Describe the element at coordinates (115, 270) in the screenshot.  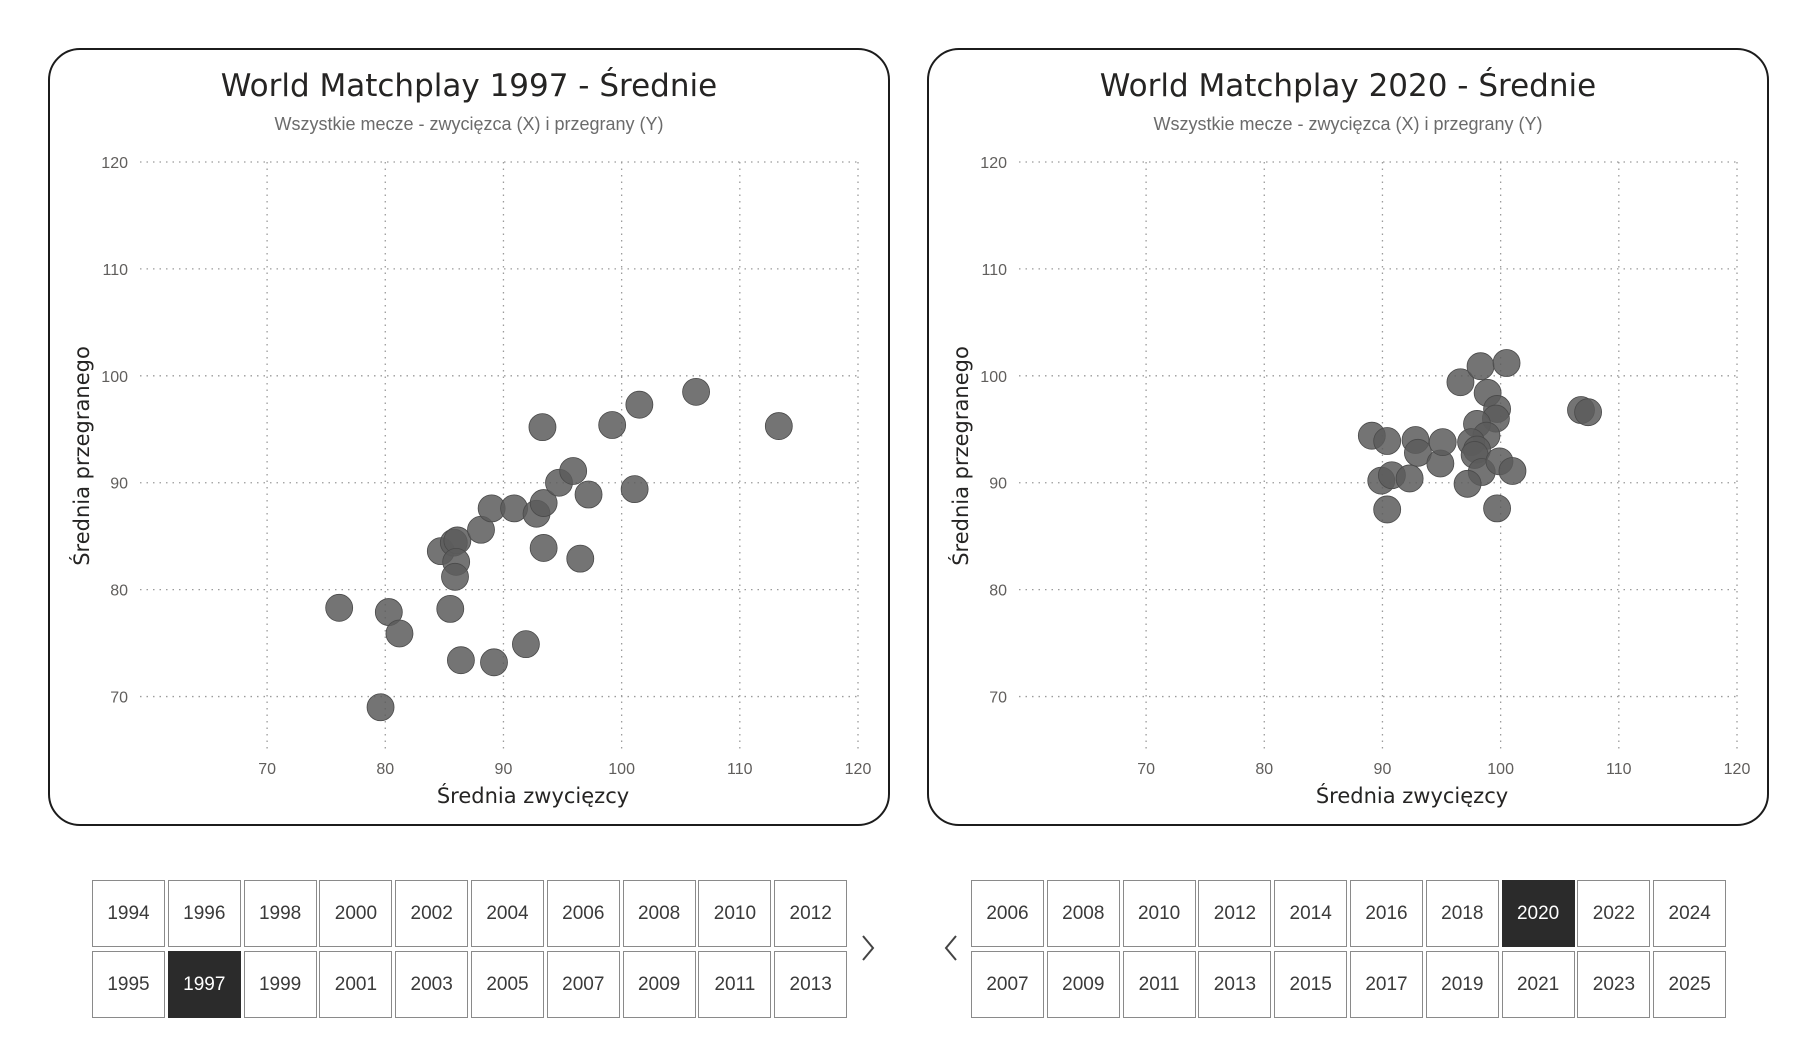
I see `y-tick-label: 110` at that location.